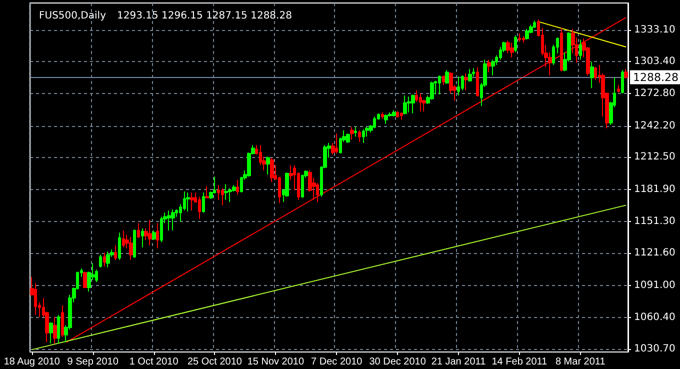  Describe the element at coordinates (655, 157) in the screenshot. I see `y-tick-label: 1212.50` at that location.